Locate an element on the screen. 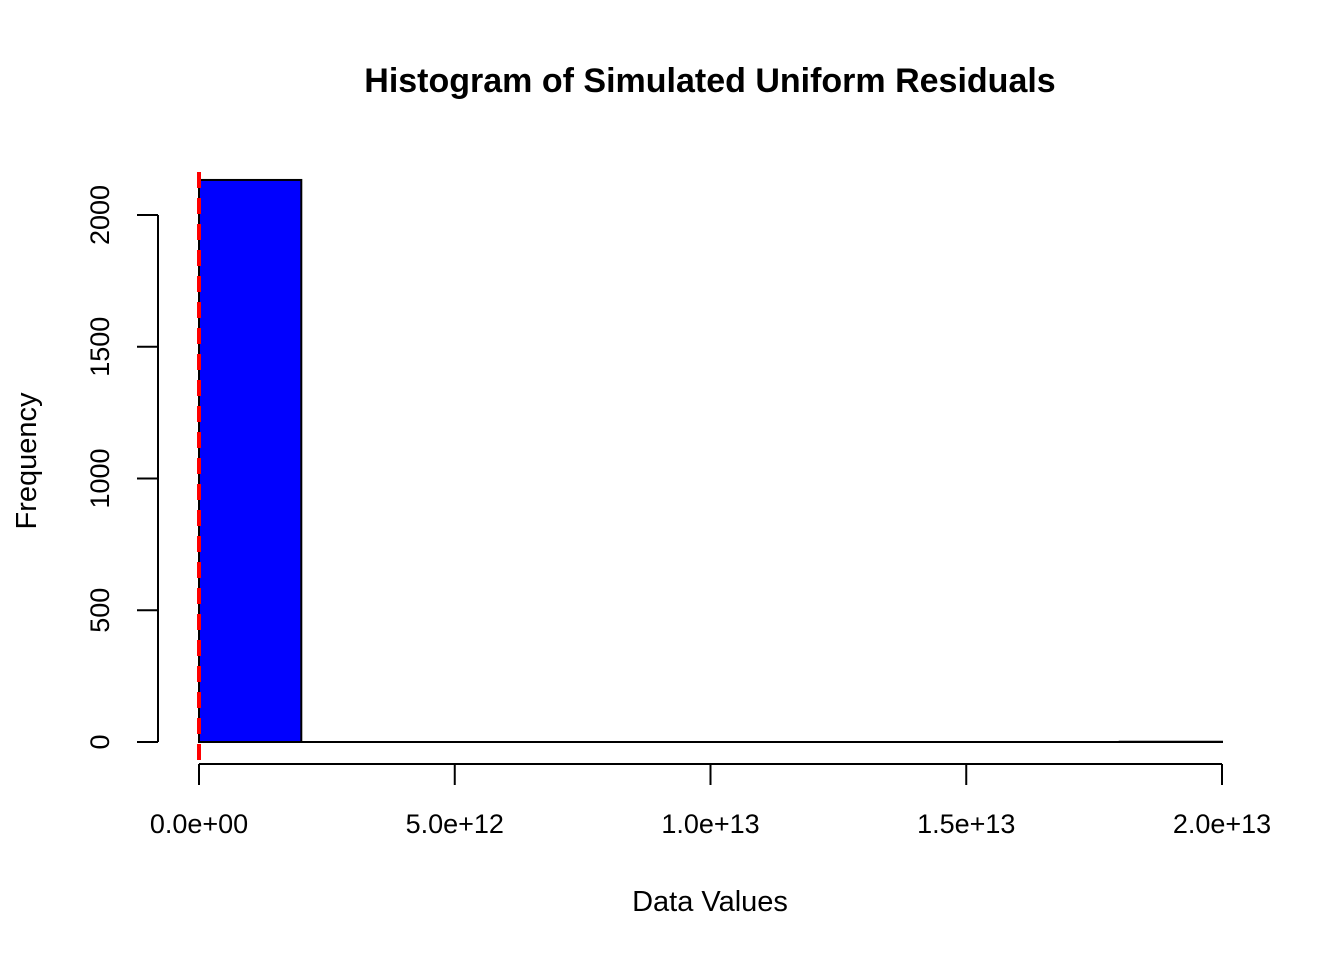 This screenshot has width=1344, height=960. y-tick-label: 0 is located at coordinates (100, 741).